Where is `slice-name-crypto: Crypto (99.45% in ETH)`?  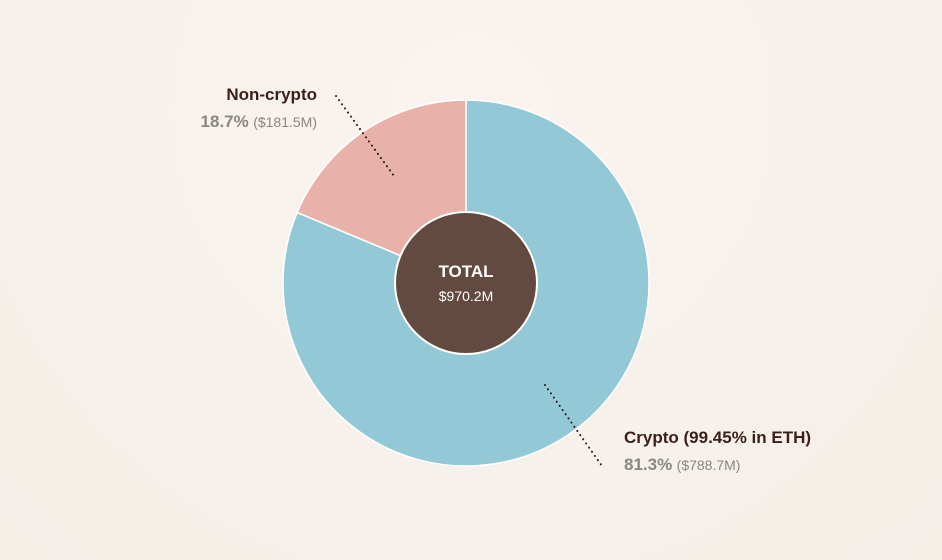 slice-name-crypto: Crypto (99.45% in ETH) is located at coordinates (718, 437).